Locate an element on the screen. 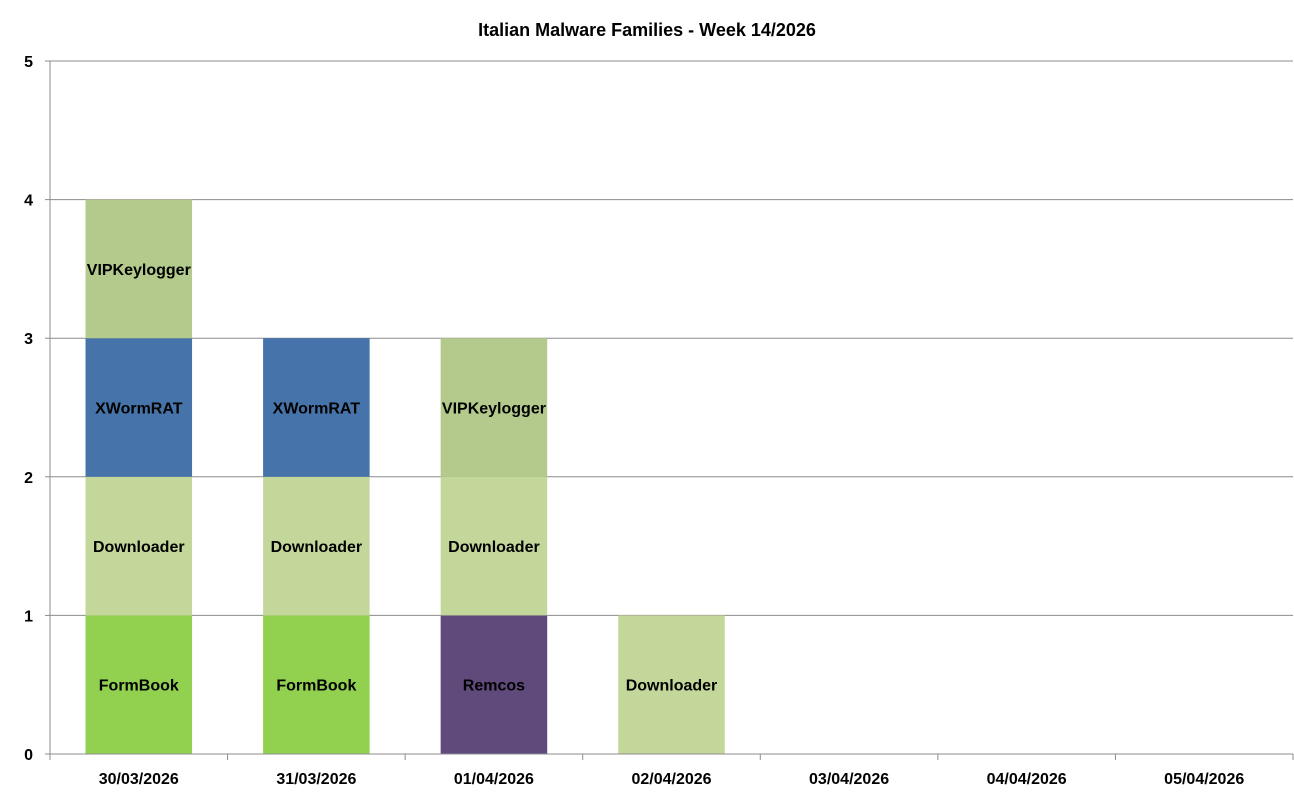 This screenshot has width=1294, height=798. y-tick-label: 3 is located at coordinates (28, 339).